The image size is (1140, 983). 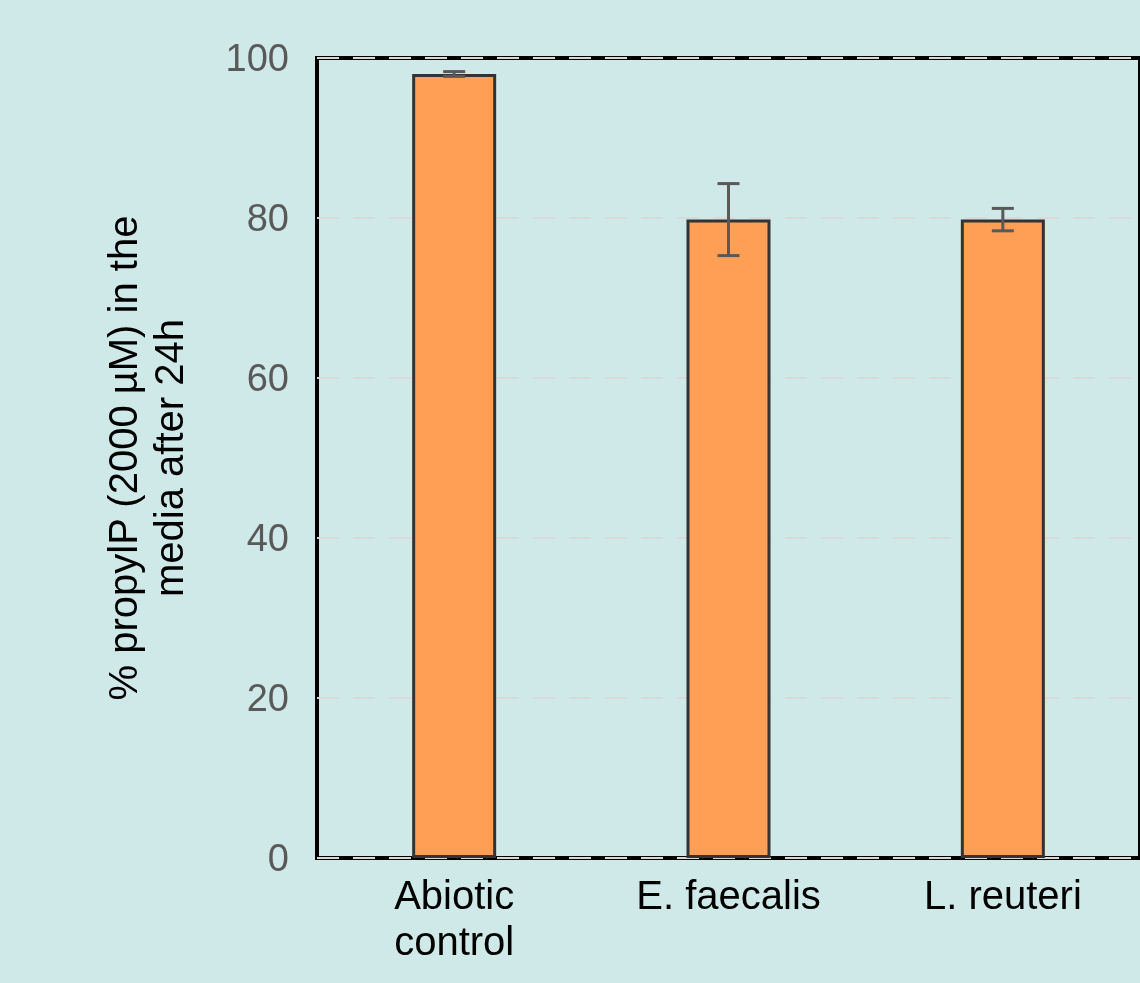 I want to click on y-axis-title: % propylP (2000 µM) in the media after 24h, so click(x=146, y=458).